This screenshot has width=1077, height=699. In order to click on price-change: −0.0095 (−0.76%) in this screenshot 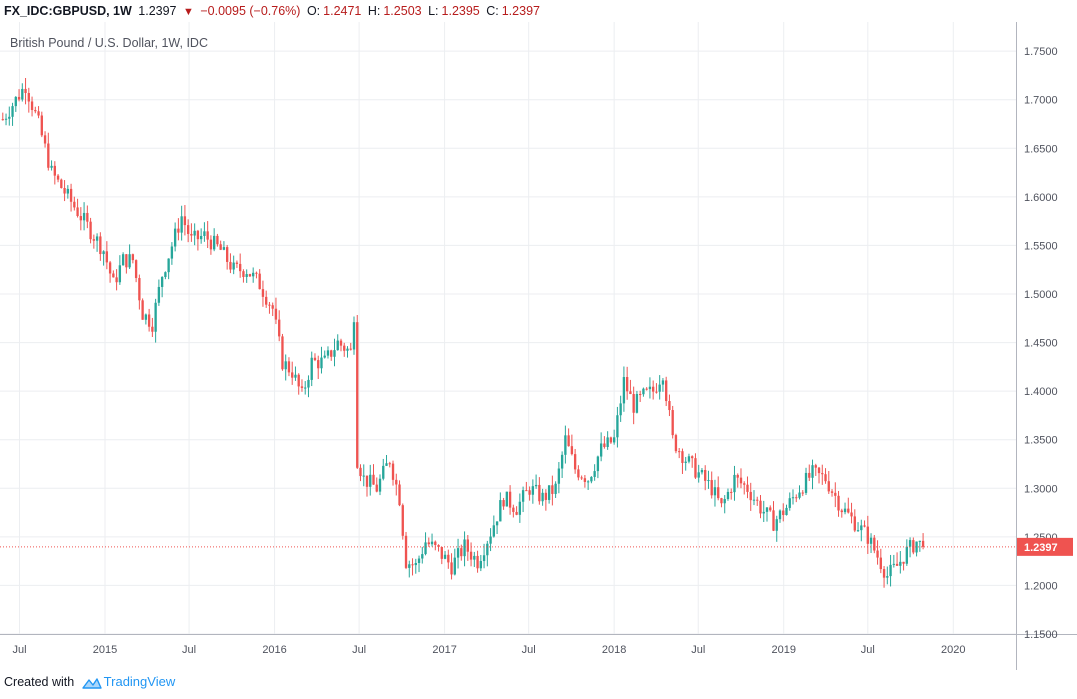, I will do `click(250, 11)`.